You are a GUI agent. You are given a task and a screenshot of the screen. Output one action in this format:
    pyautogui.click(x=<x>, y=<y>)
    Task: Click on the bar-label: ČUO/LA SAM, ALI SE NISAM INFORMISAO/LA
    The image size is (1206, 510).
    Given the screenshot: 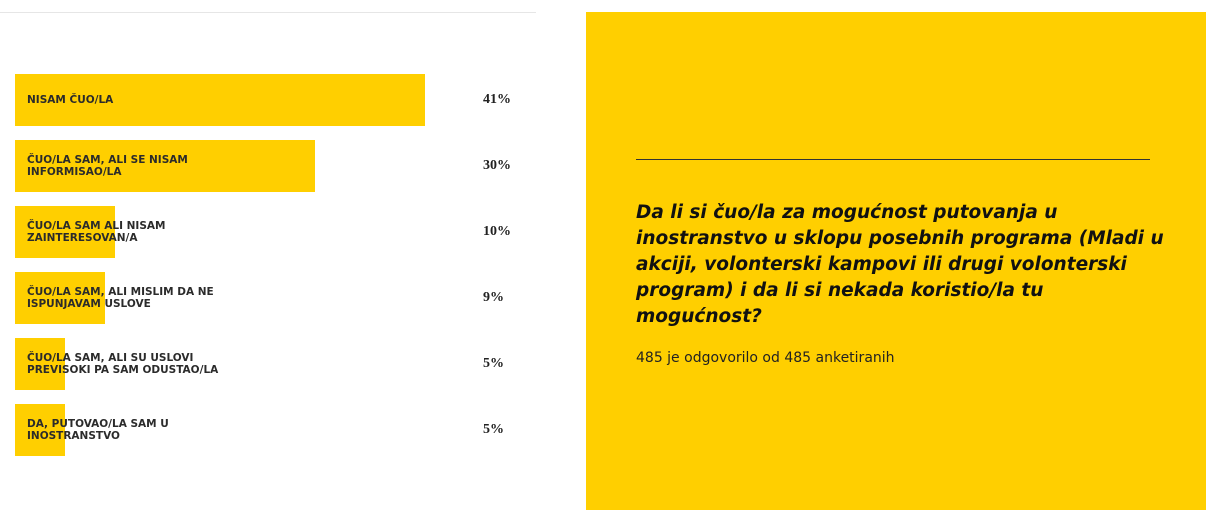 What is the action you would take?
    pyautogui.click(x=107, y=166)
    